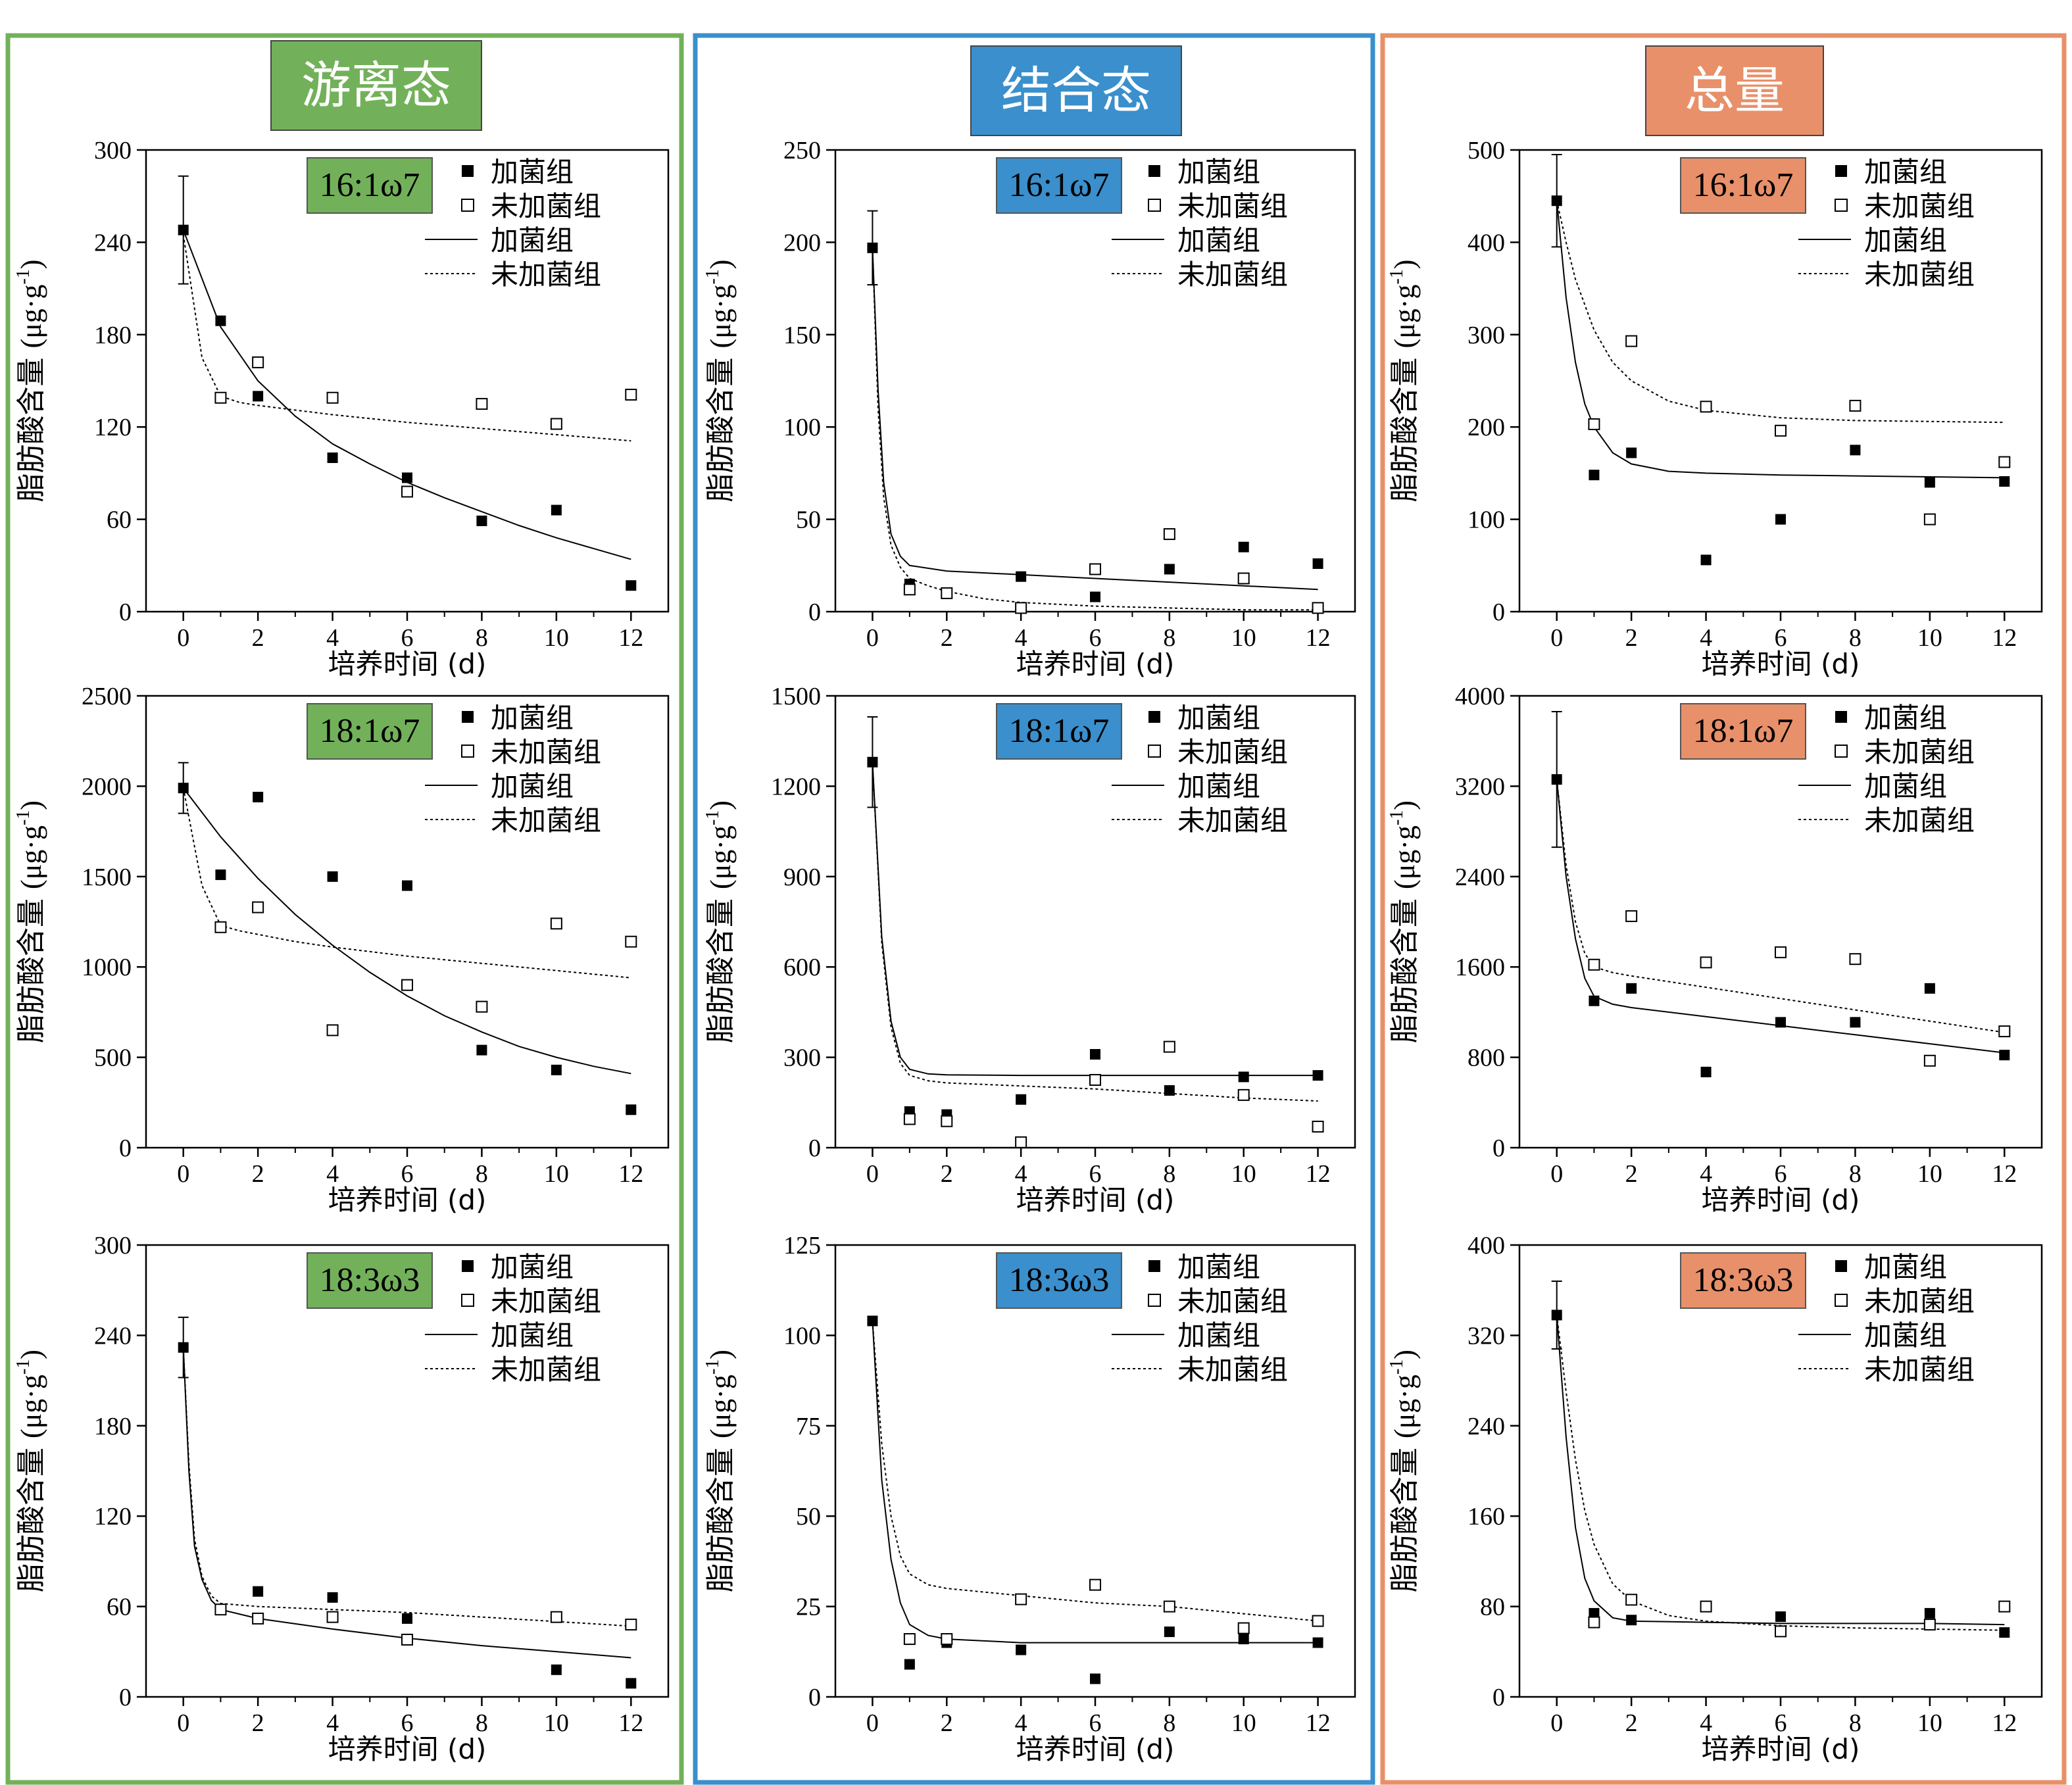 Image resolution: width=2072 pixels, height=1785 pixels. Describe the element at coordinates (1480, 786) in the screenshot. I see `y-tick-label: 3200` at that location.